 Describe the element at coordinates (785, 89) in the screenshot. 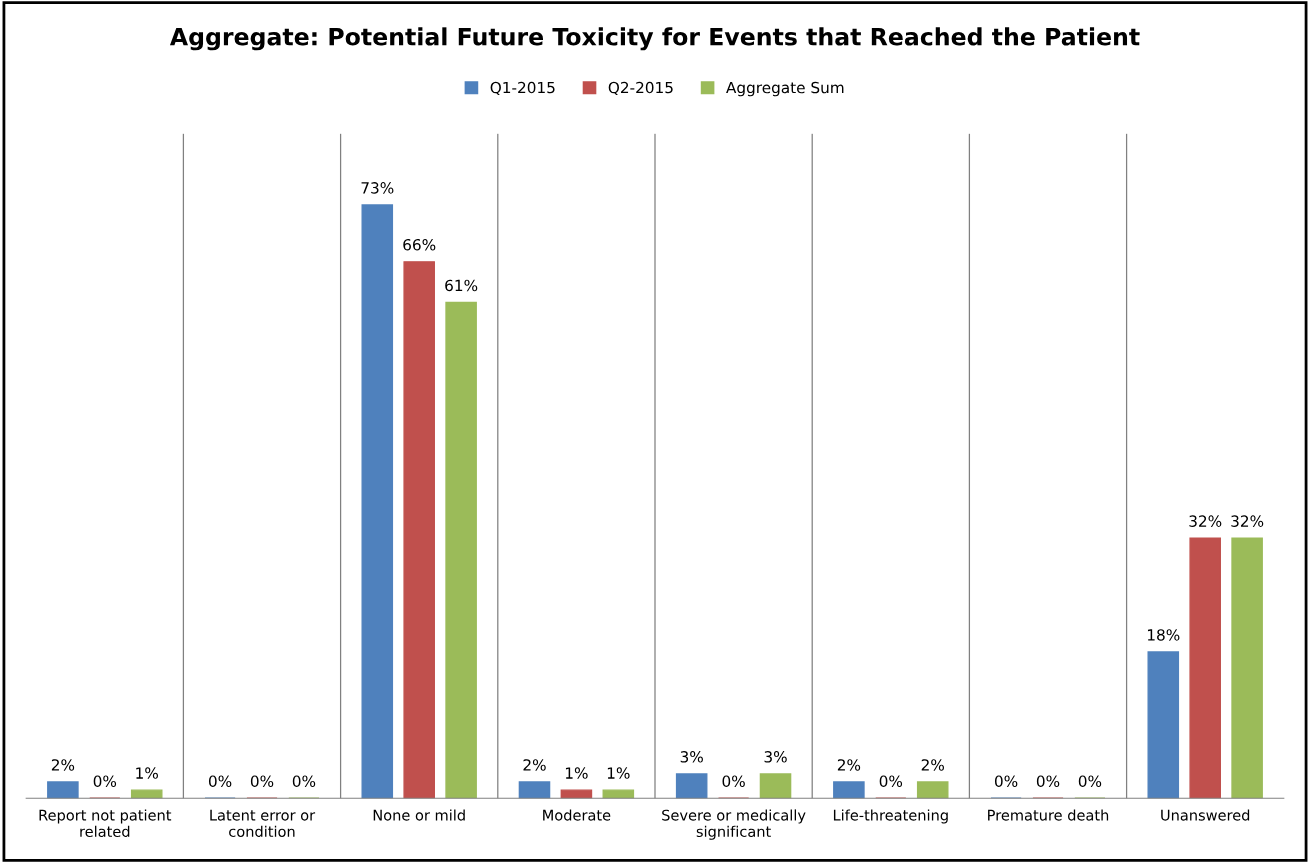

I see `legend-label: Aggregate Sum` at that location.